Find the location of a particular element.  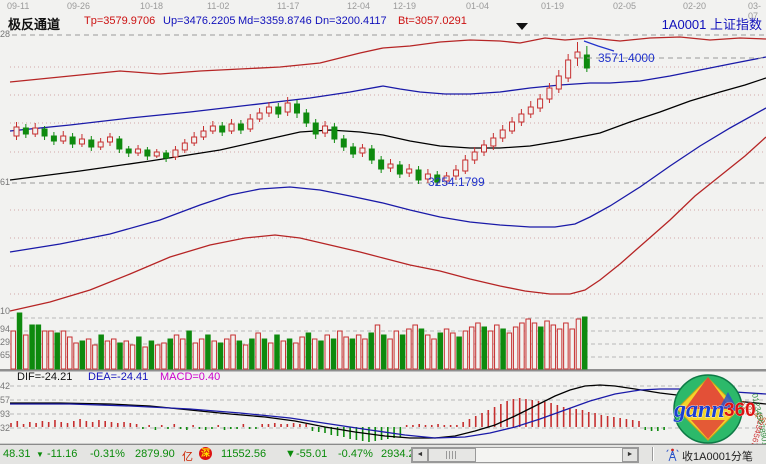

status-value: -0.31% is located at coordinates (107, 454).